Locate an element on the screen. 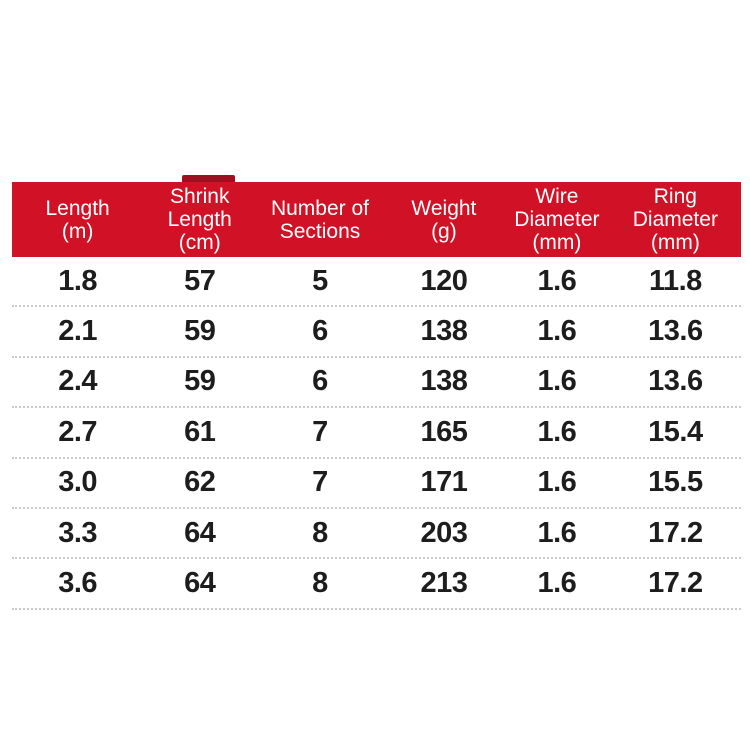  table-row: 3.3 64 8 203 1.6 17.2 is located at coordinates (376, 534).